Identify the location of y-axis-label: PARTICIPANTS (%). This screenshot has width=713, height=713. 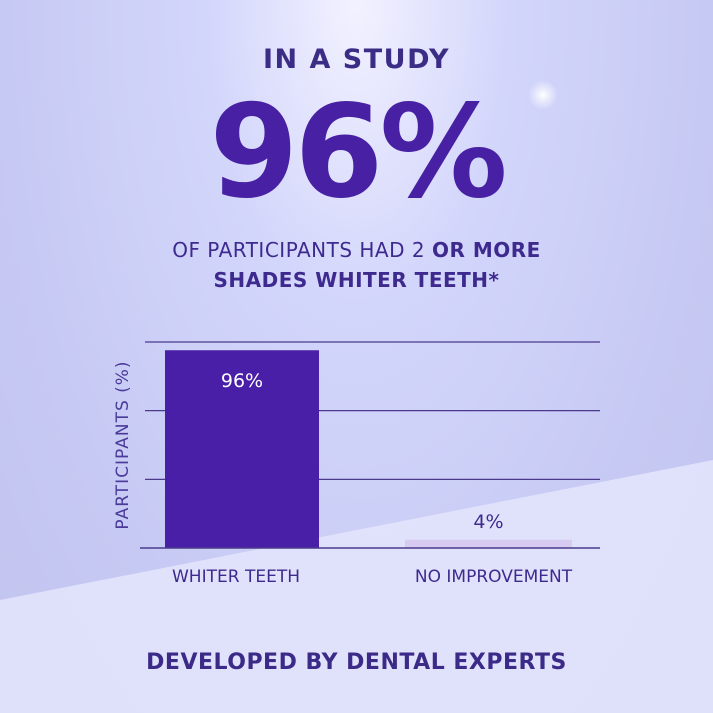
(123, 444).